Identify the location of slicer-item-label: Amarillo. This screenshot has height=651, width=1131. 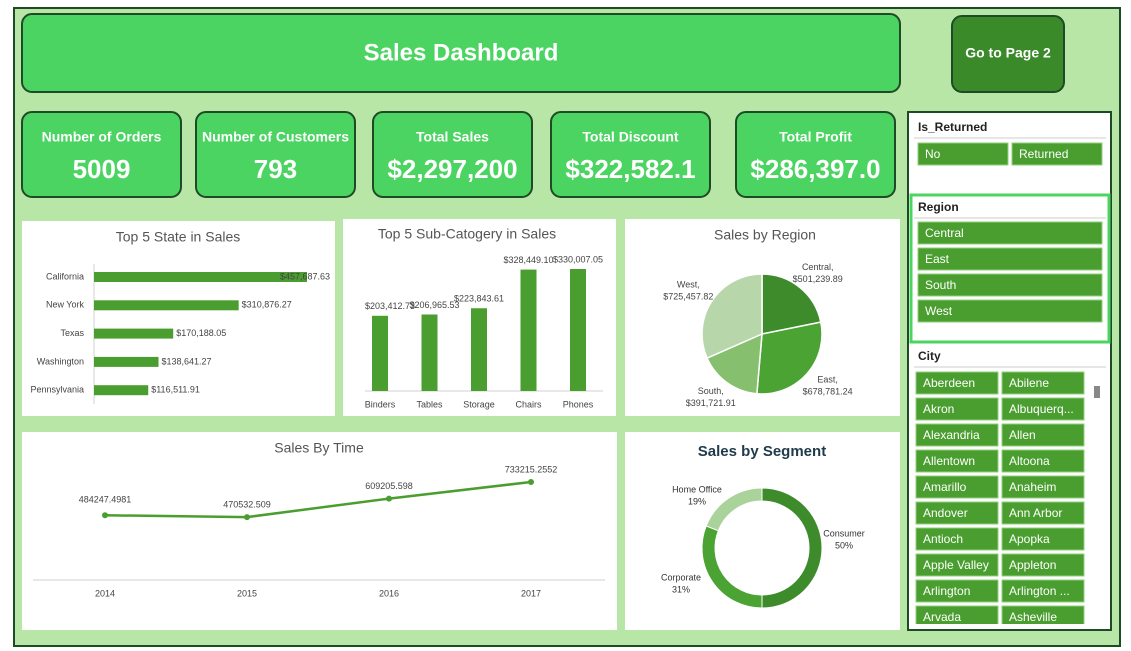
(945, 487).